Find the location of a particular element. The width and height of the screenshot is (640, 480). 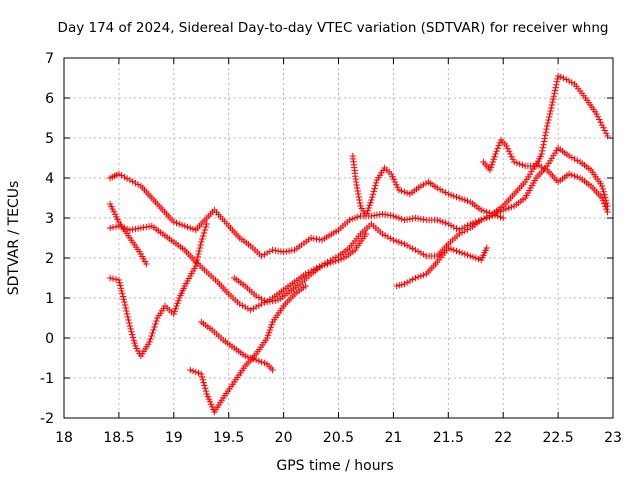

x-tick-label: 21.5 is located at coordinates (448, 438).